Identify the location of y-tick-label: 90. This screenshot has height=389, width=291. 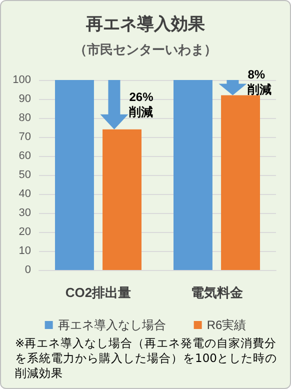
(24, 99).